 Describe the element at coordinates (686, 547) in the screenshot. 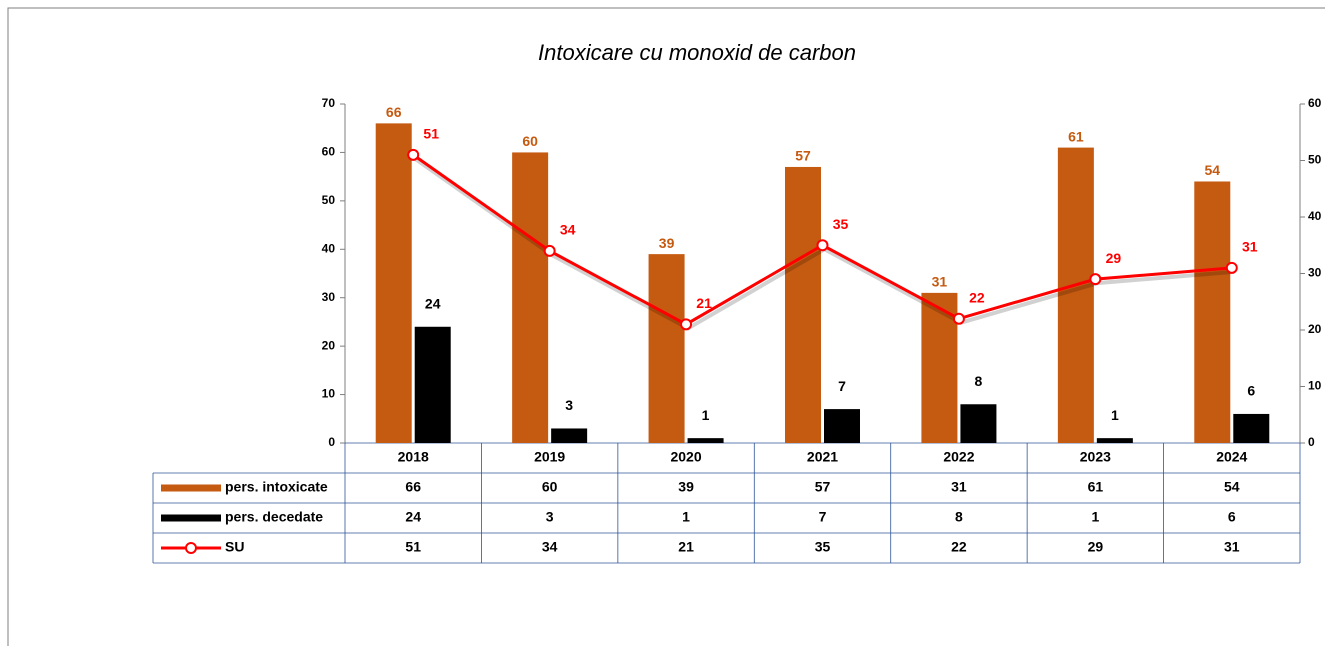

I see `table-cell: 21` at that location.